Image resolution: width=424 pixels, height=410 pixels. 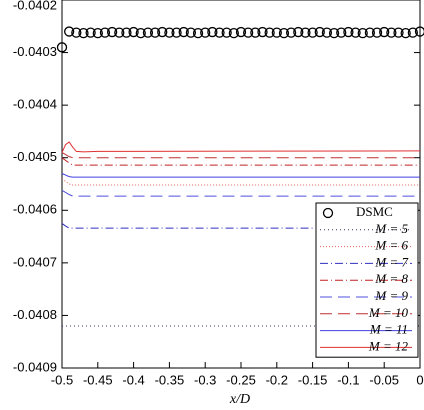 What do you see at coordinates (35, 156) in the screenshot?
I see `y-tick-label: -0.0405` at bounding box center [35, 156].